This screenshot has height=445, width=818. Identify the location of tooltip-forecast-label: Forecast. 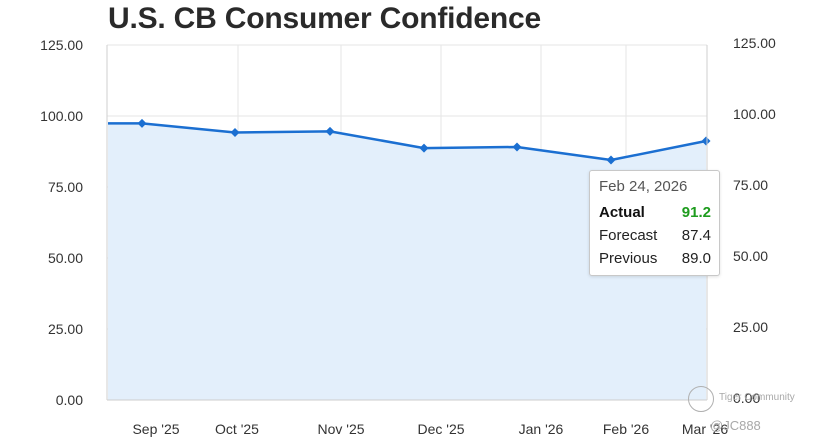
(628, 235).